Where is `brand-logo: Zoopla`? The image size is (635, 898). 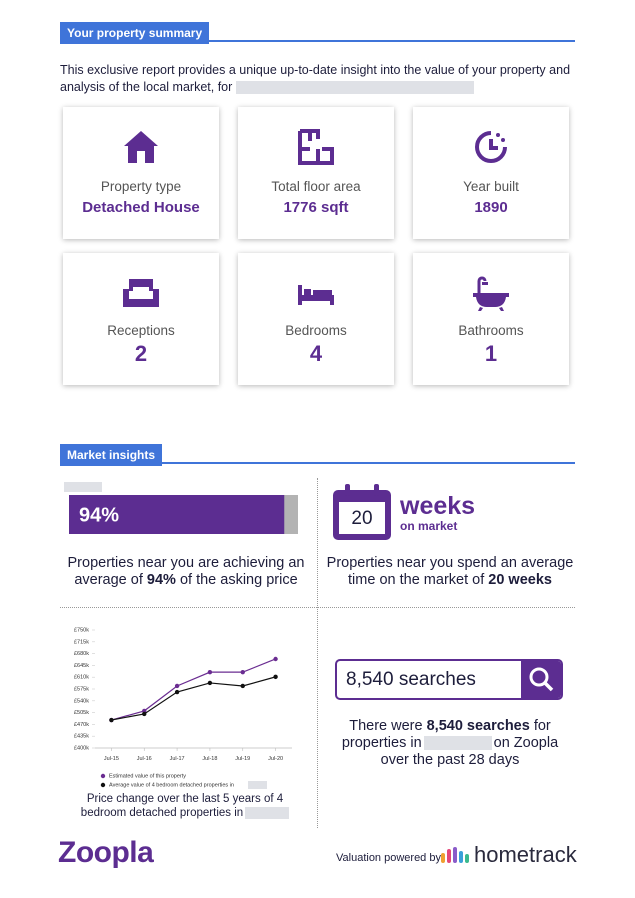
brand-logo: Zoopla is located at coordinates (106, 852).